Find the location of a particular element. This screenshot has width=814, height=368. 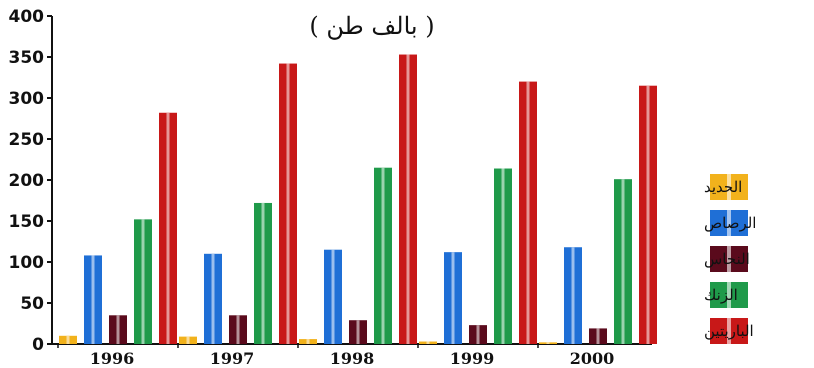

legend-label: النحاس is located at coordinates (727, 259).